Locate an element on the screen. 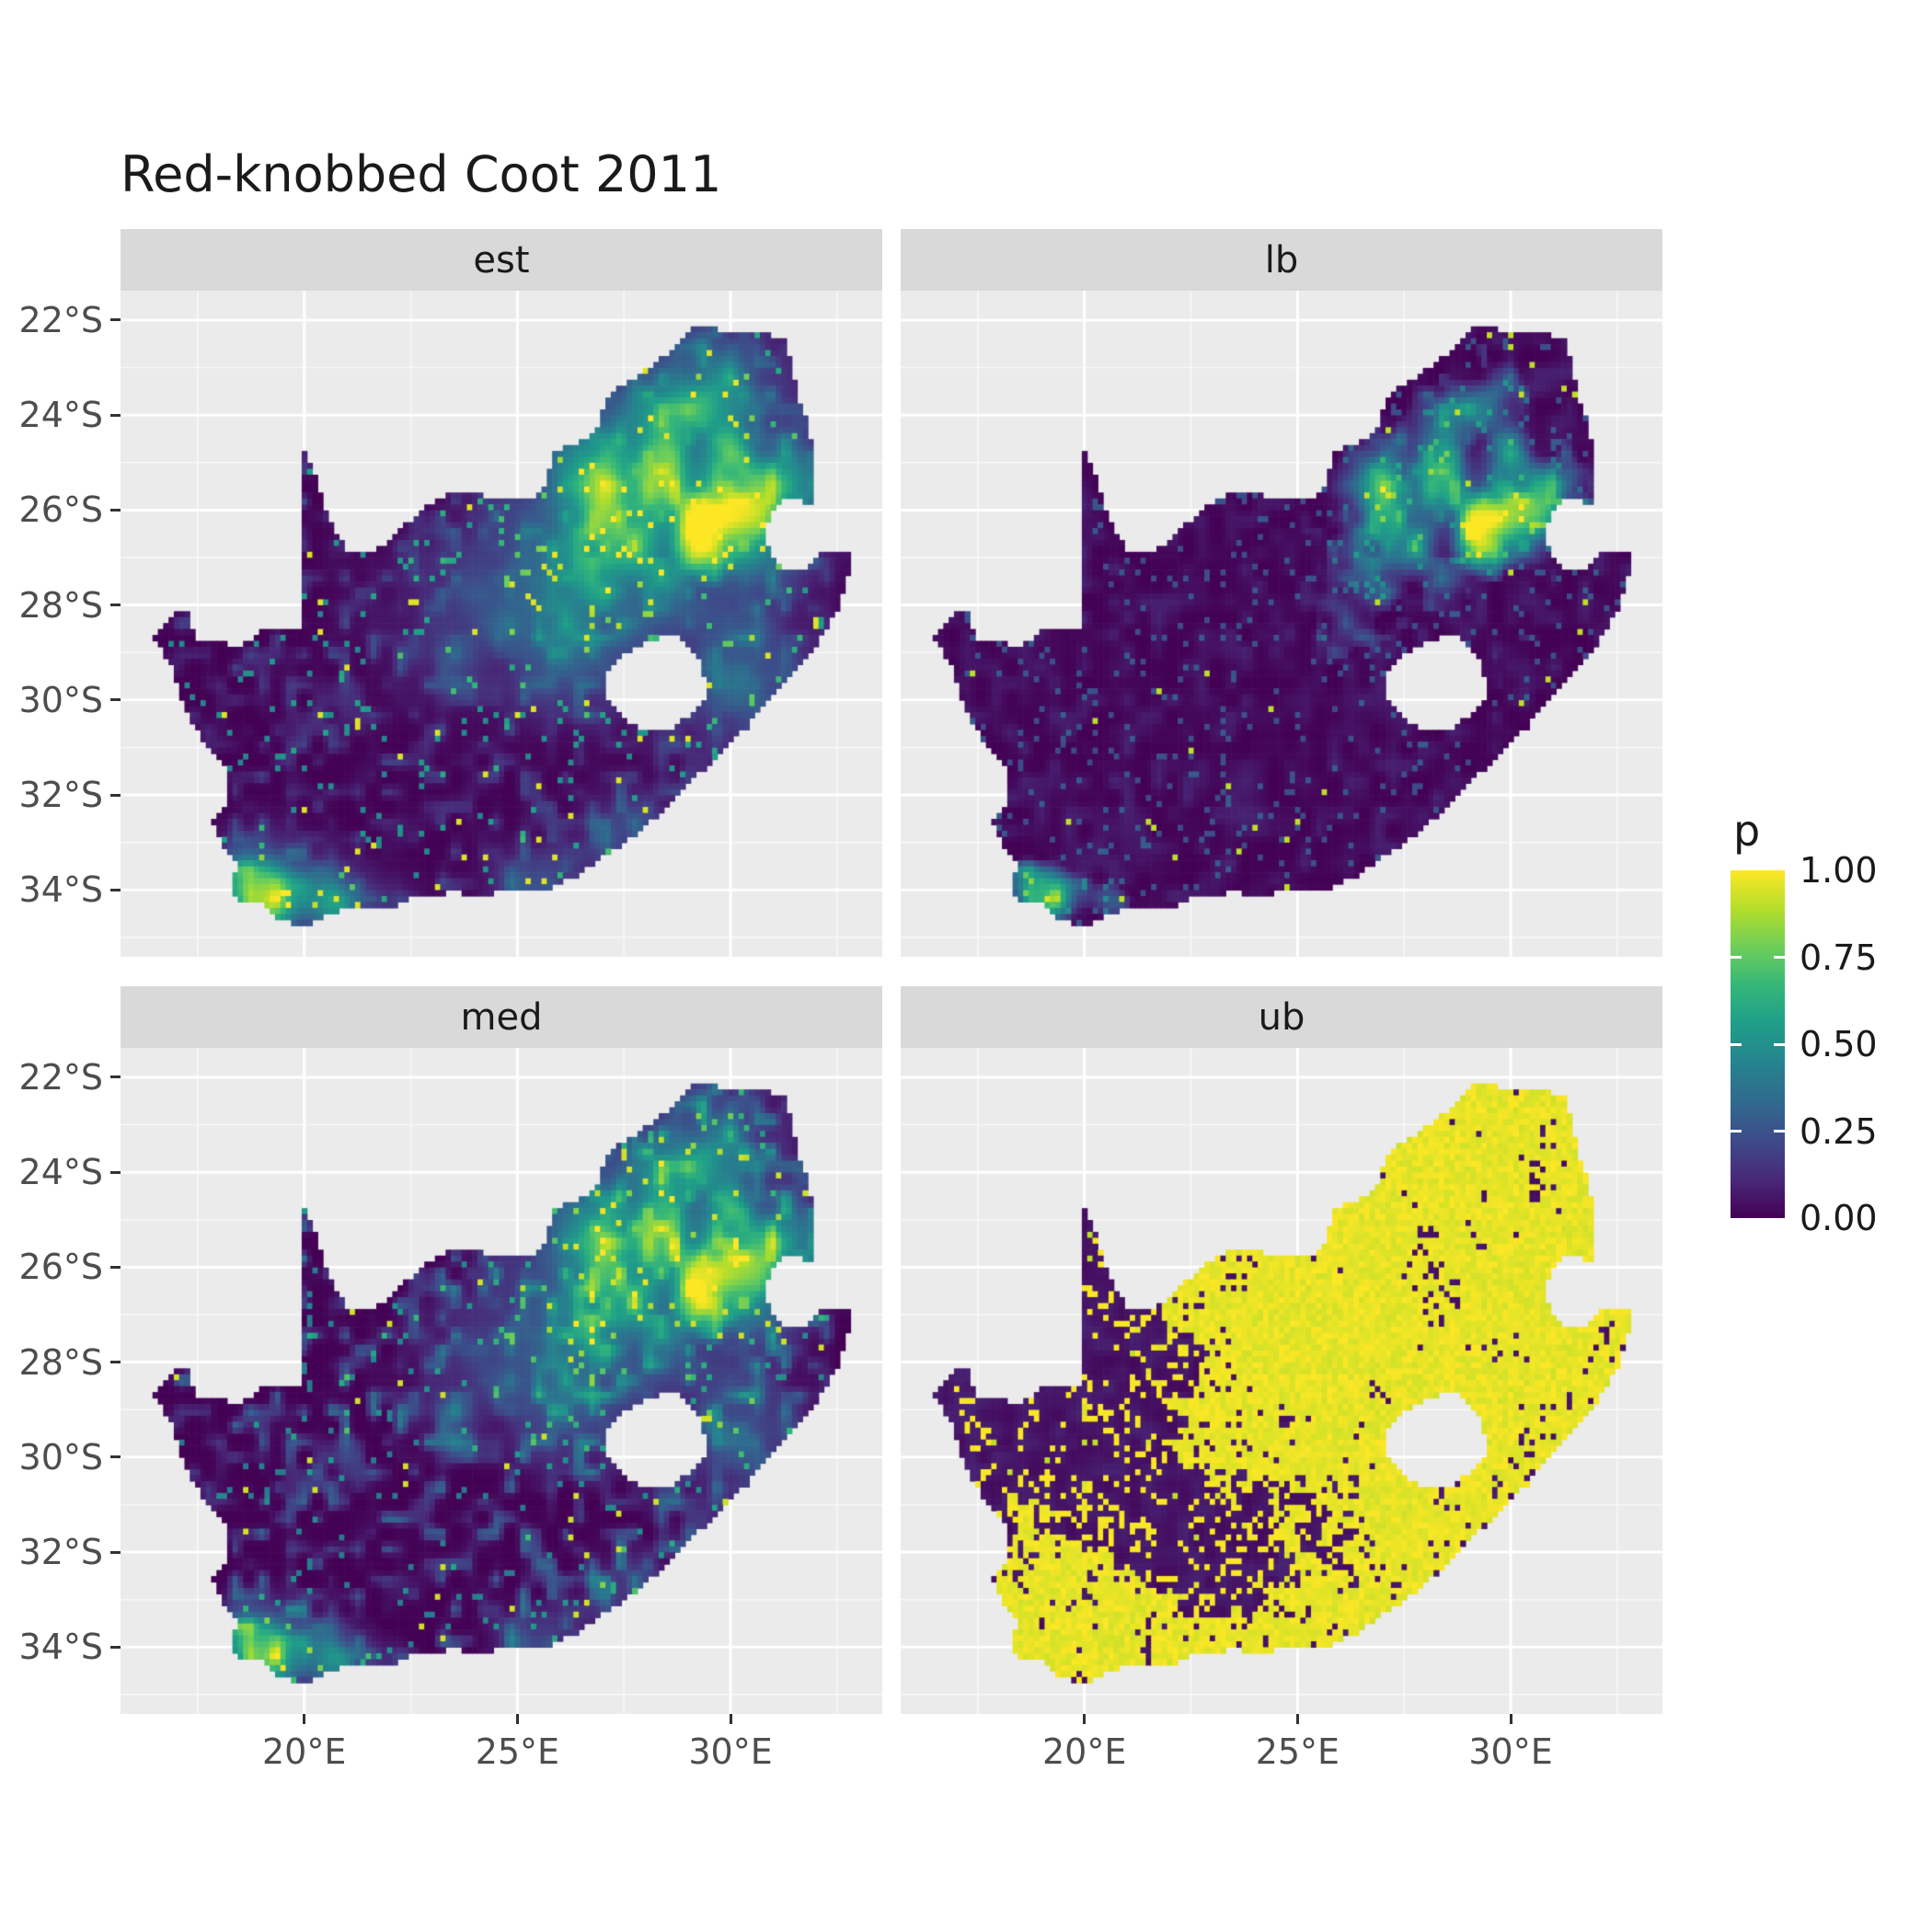 The image size is (1932, 1932). legend-title: p is located at coordinates (1747, 831).